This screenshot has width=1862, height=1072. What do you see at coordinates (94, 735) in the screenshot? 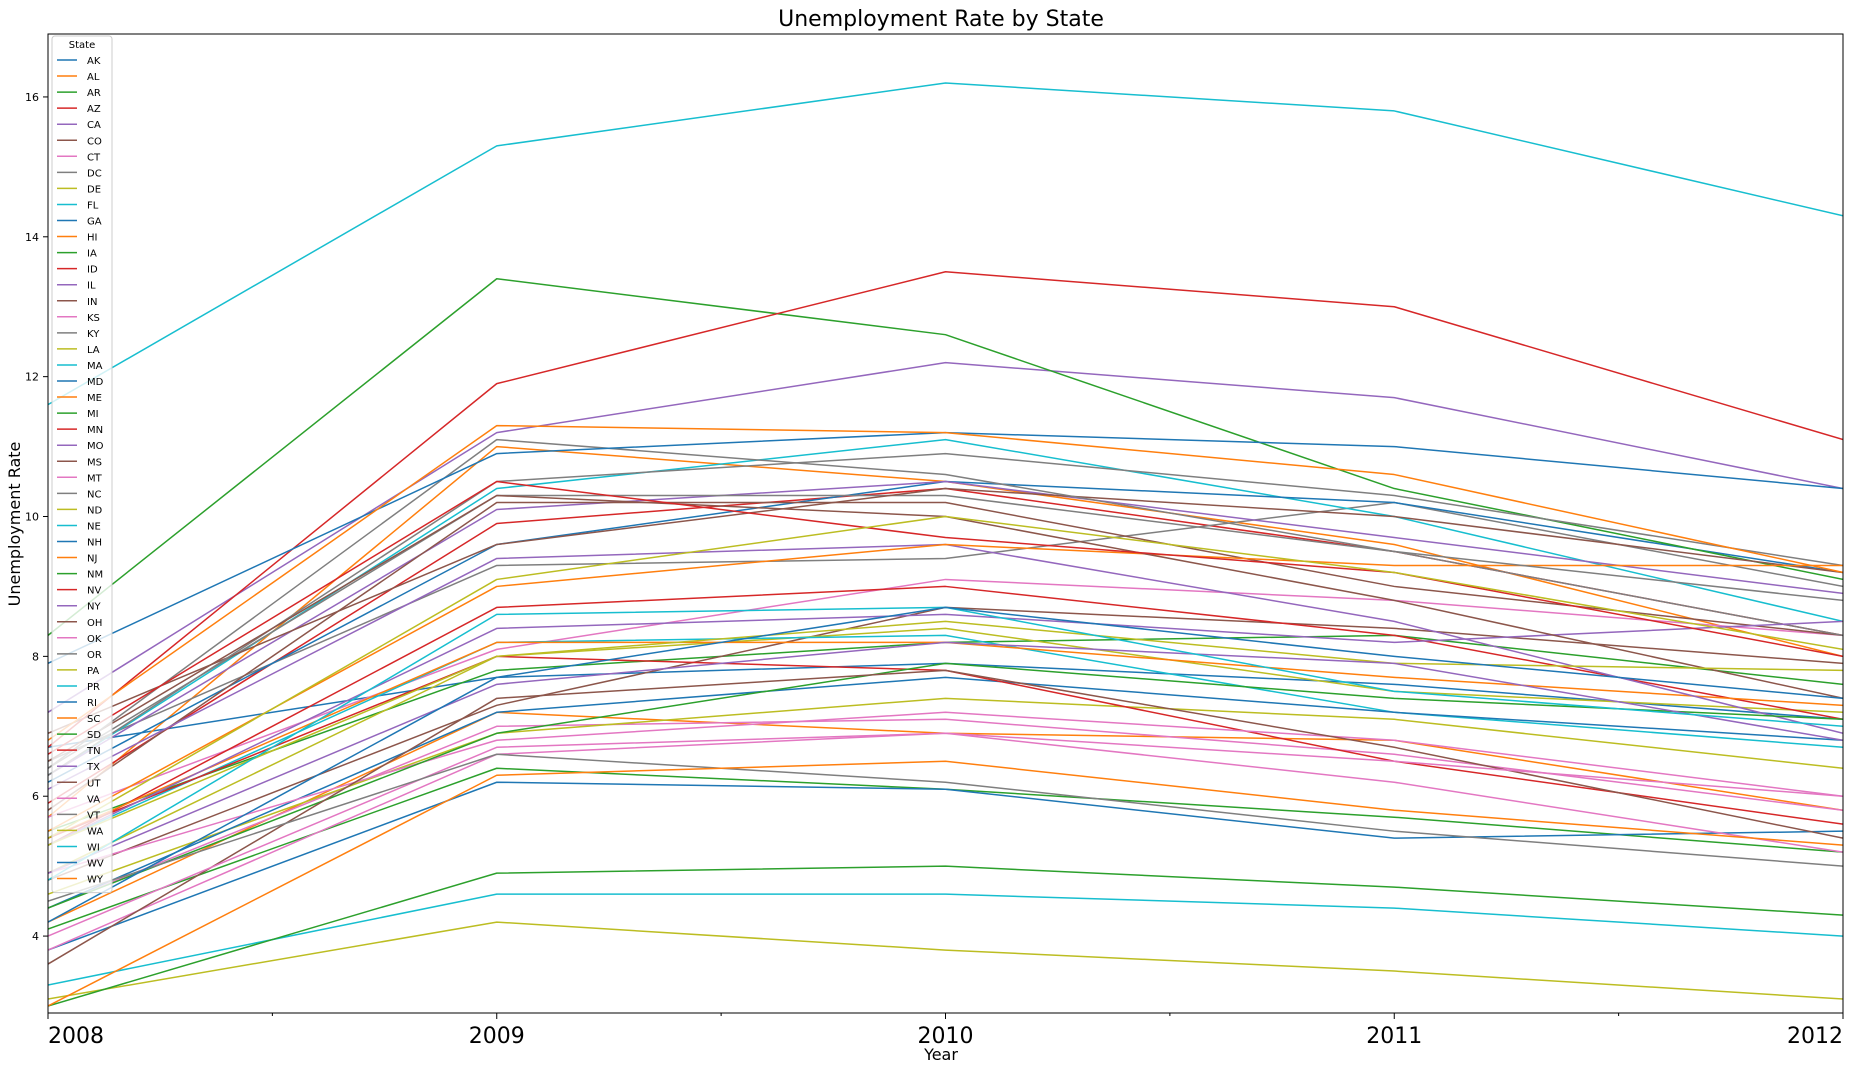
I see `legend-label-sd: SD` at bounding box center [94, 735].